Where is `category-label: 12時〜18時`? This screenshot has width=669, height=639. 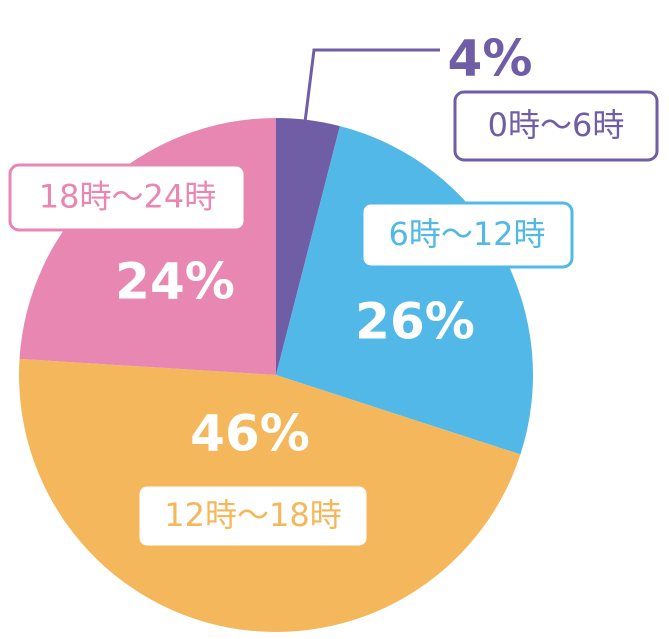
category-label: 12時〜18時 is located at coordinates (252, 515).